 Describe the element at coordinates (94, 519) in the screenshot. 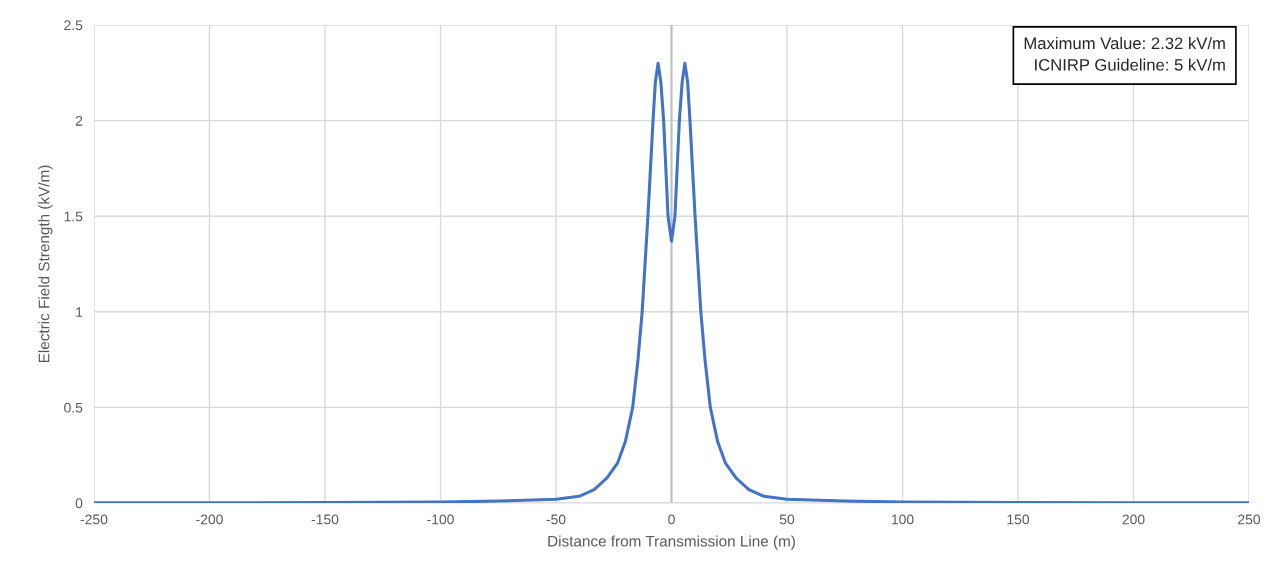

I see `x-tick-label: -250` at that location.